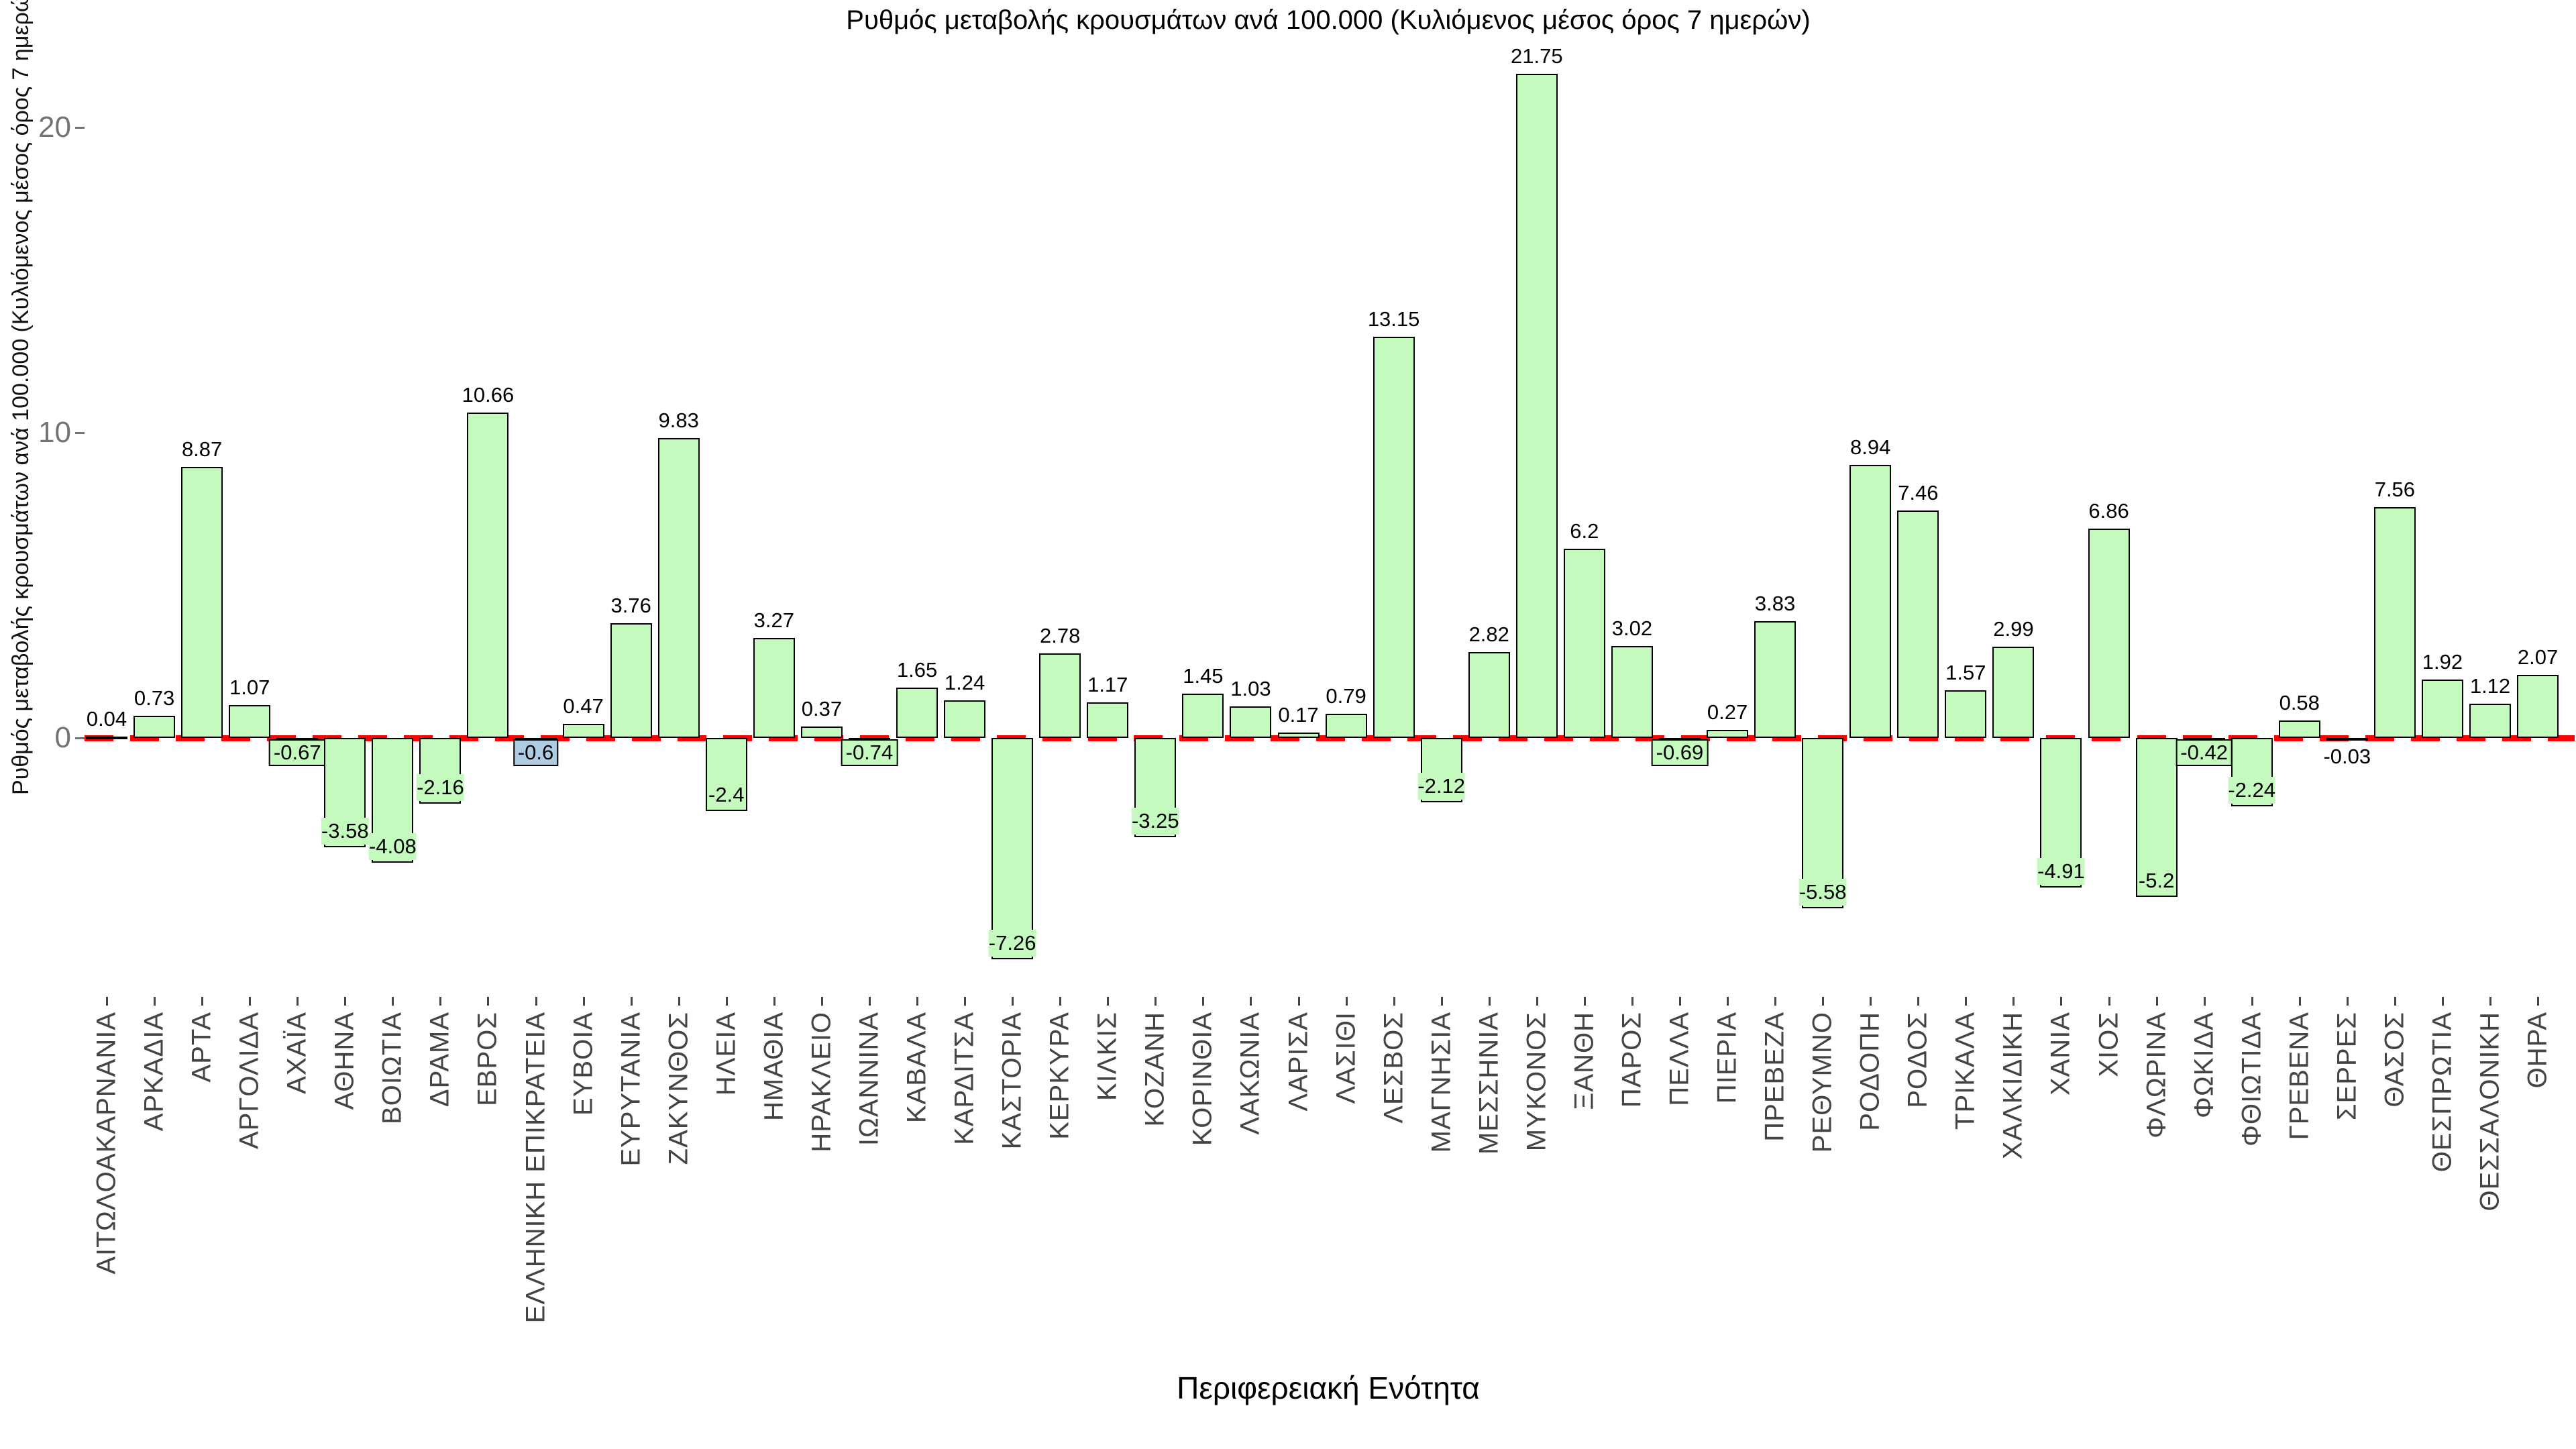  Describe the element at coordinates (1328, 1388) in the screenshot. I see `x-axis-title: Περιφερειακή Ενότητα` at that location.